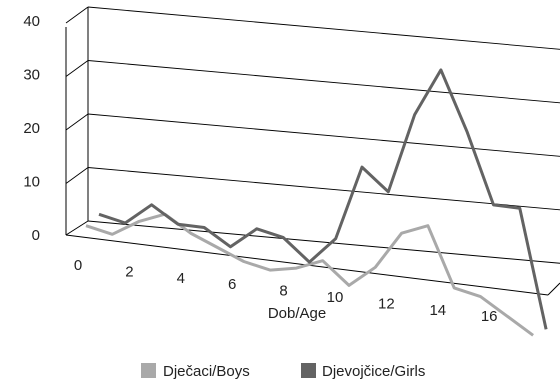  What do you see at coordinates (323, 242) in the screenshot?
I see `floor-back-line` at bounding box center [323, 242].